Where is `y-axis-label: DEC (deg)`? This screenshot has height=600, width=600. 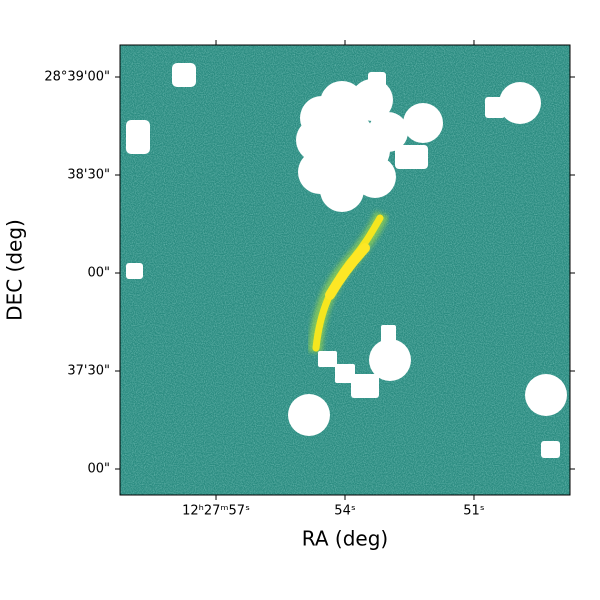
y-axis-label: DEC (deg) is located at coordinates (15, 270).